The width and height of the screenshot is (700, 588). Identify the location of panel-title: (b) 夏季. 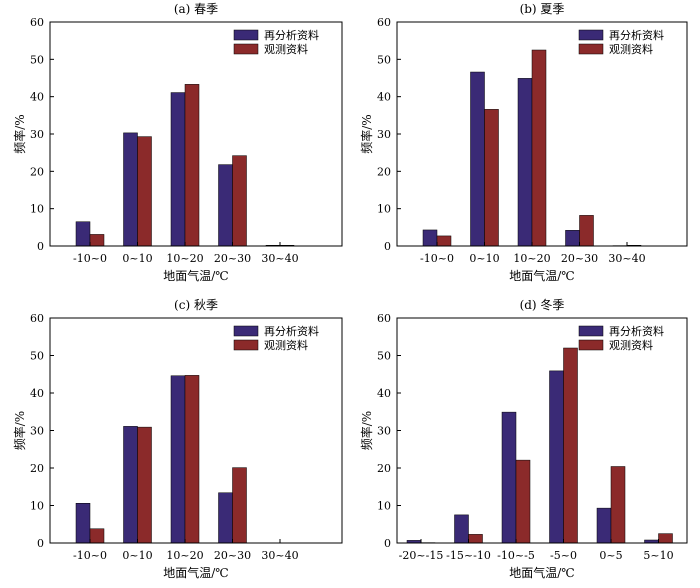
(542, 9).